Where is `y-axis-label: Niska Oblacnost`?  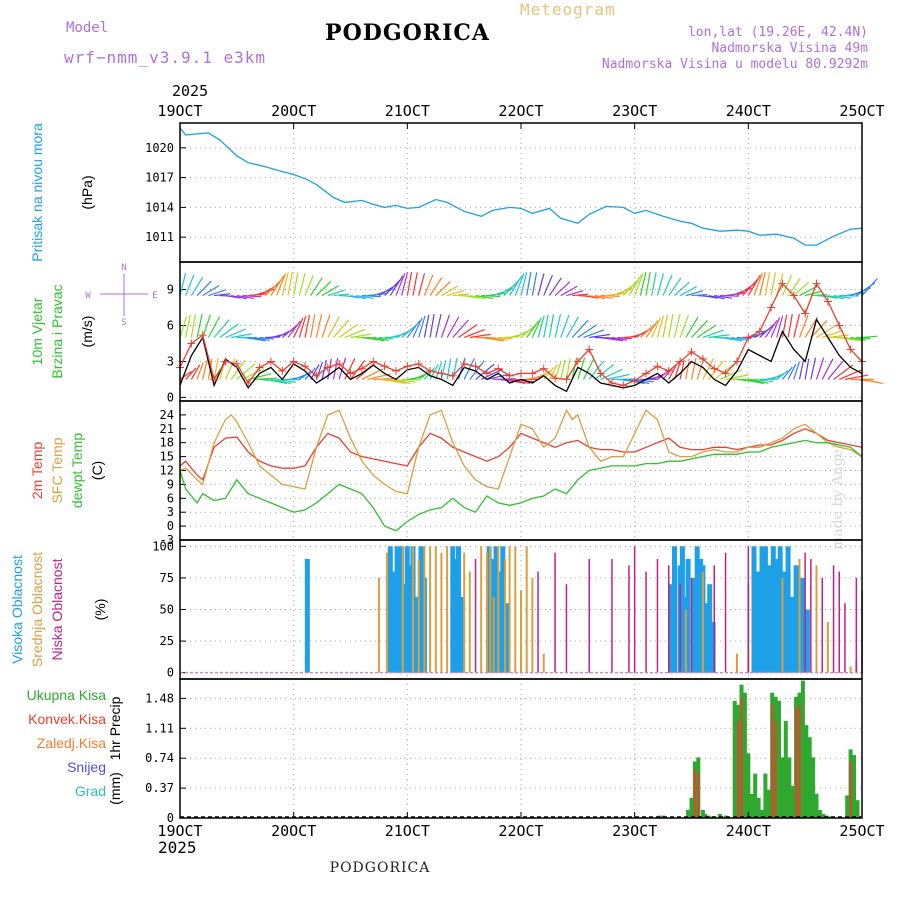
y-axis-label: Niska Oblacnost is located at coordinates (57, 609).